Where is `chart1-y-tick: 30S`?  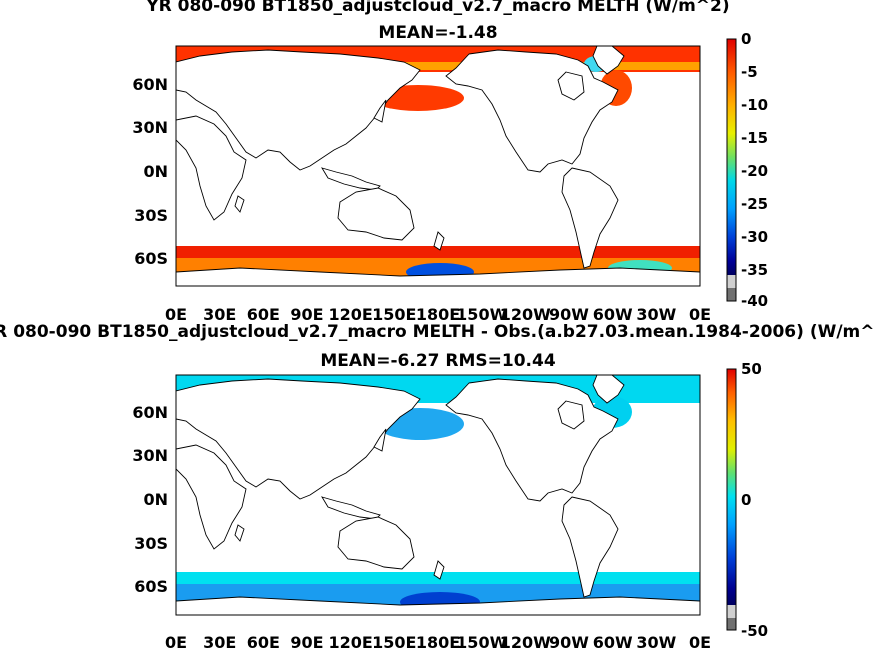 chart1-y-tick: 30S is located at coordinates (151, 215).